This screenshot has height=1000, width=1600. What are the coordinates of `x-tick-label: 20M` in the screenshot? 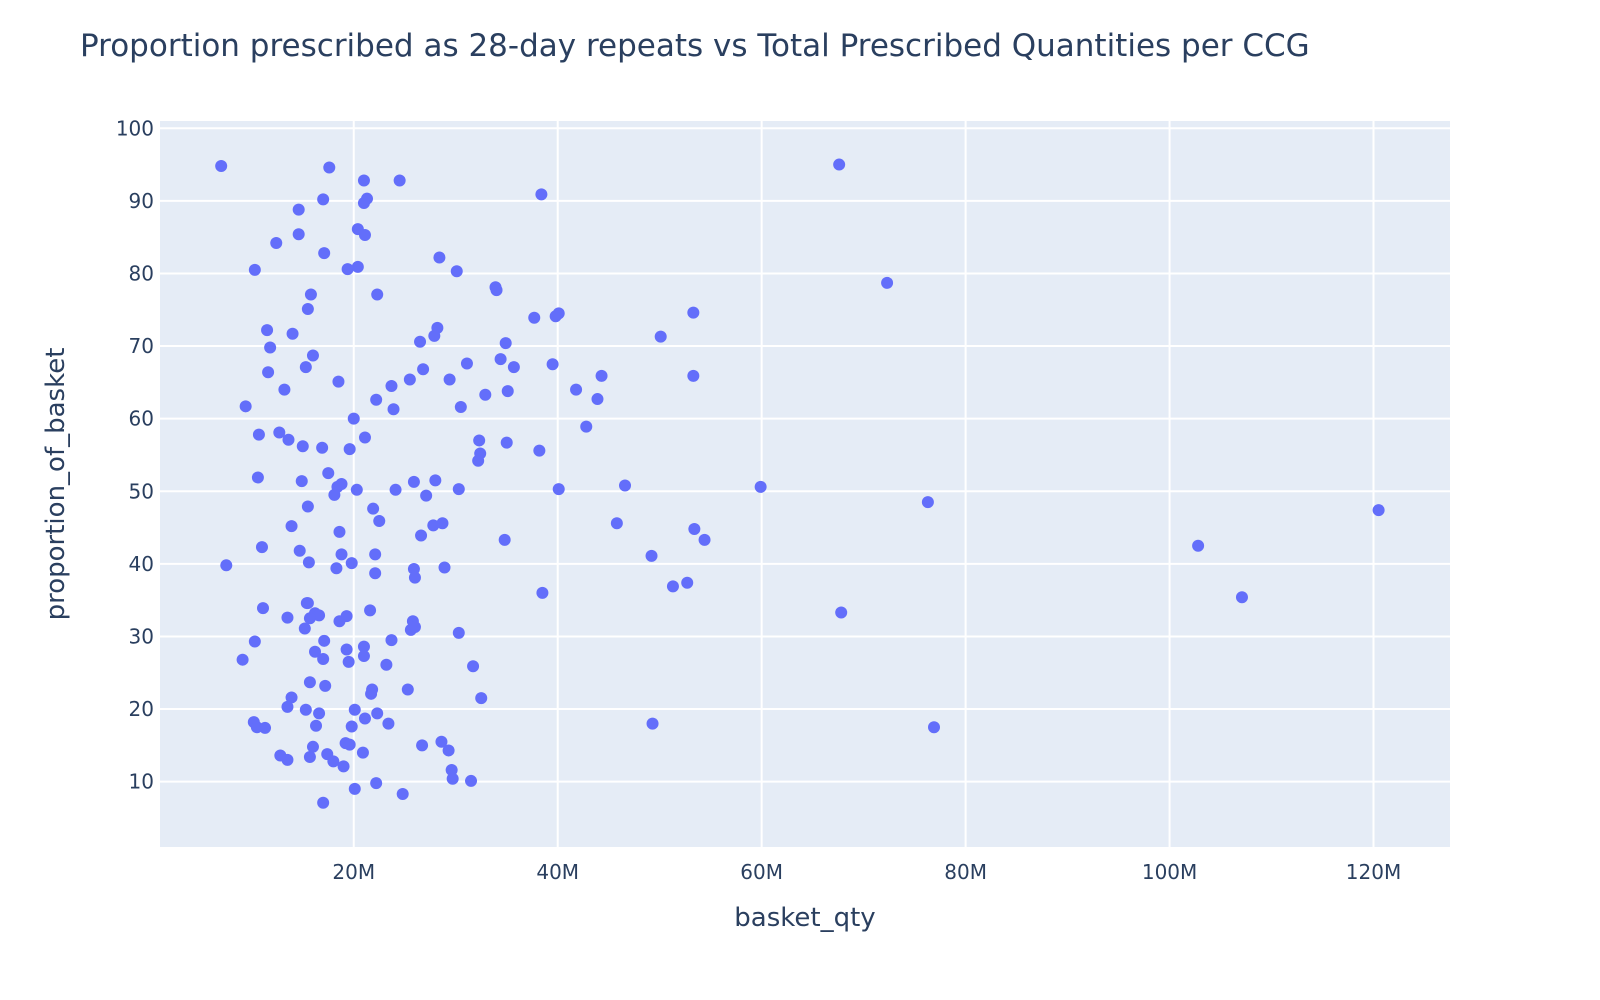 It's located at (353, 872).